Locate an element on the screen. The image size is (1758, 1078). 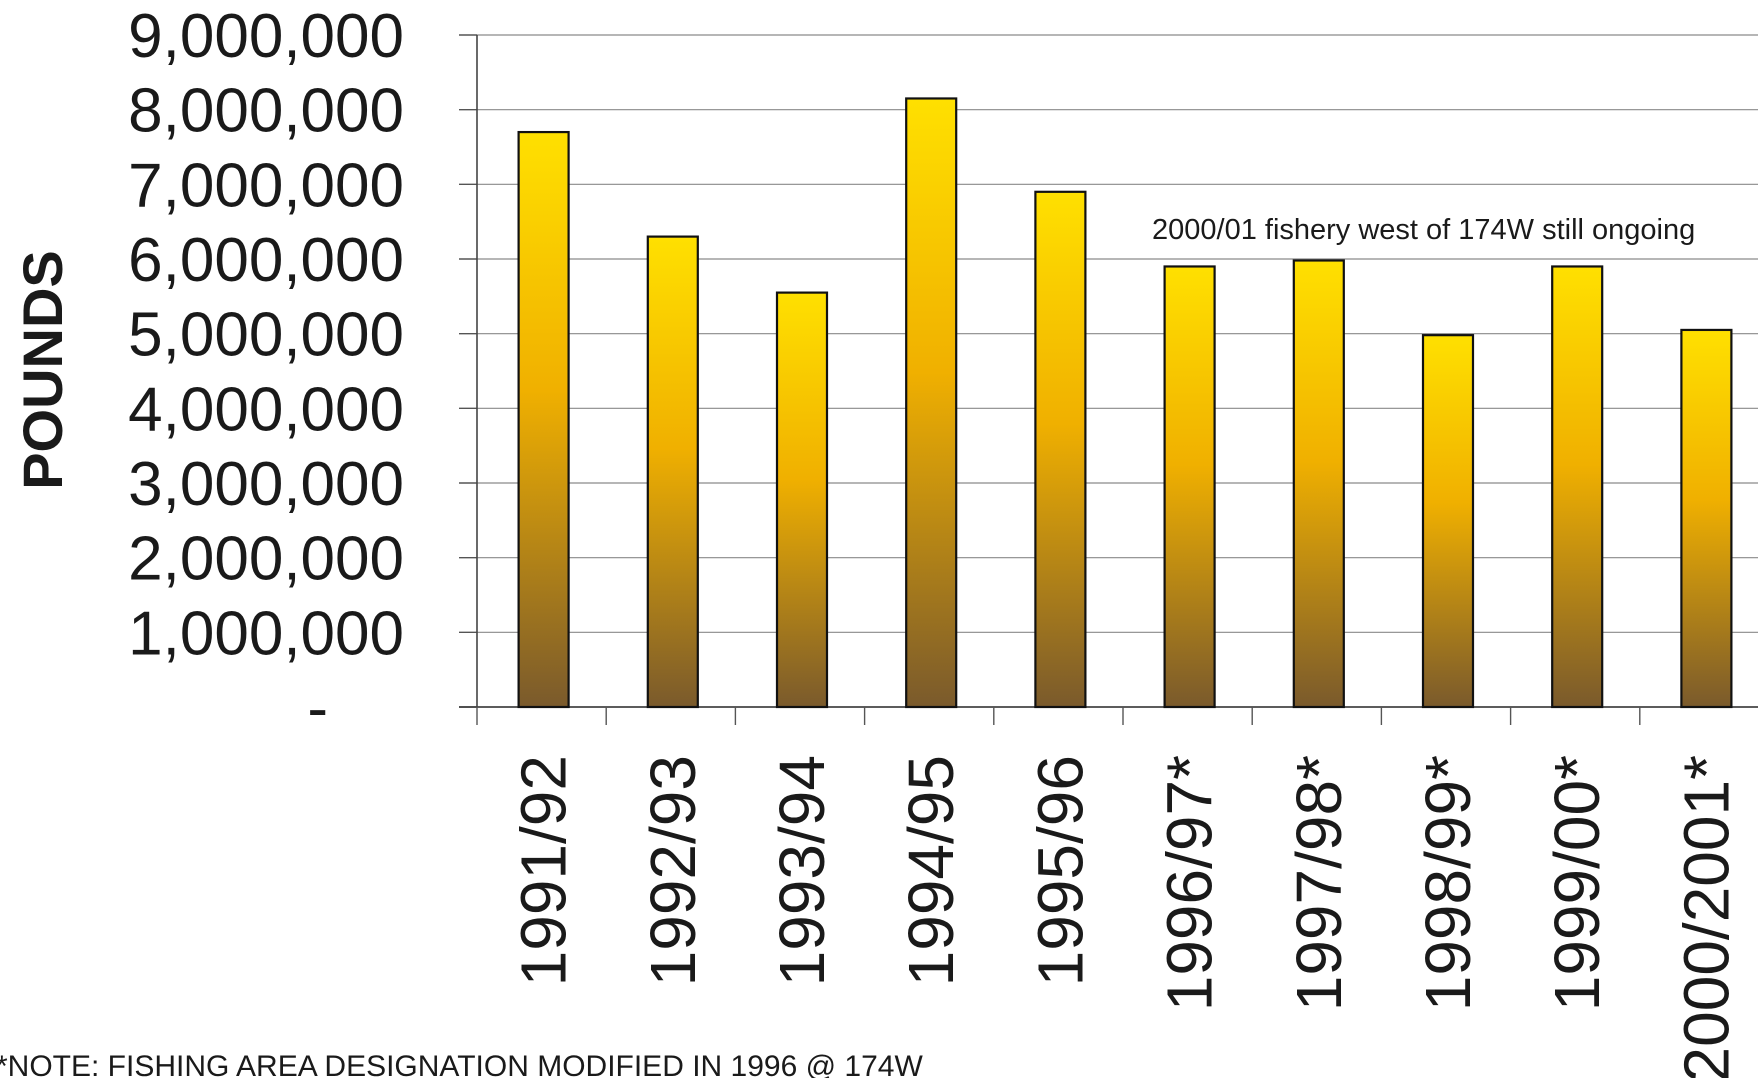
x-tick-label: 1997/98* is located at coordinates (1319, 883).